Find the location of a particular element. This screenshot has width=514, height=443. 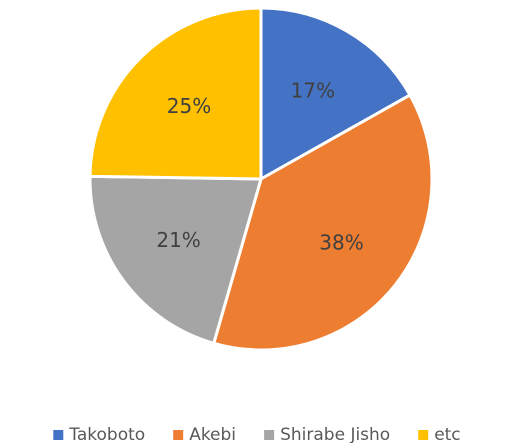

pie-slice-shirabe-jisho is located at coordinates (175, 259).